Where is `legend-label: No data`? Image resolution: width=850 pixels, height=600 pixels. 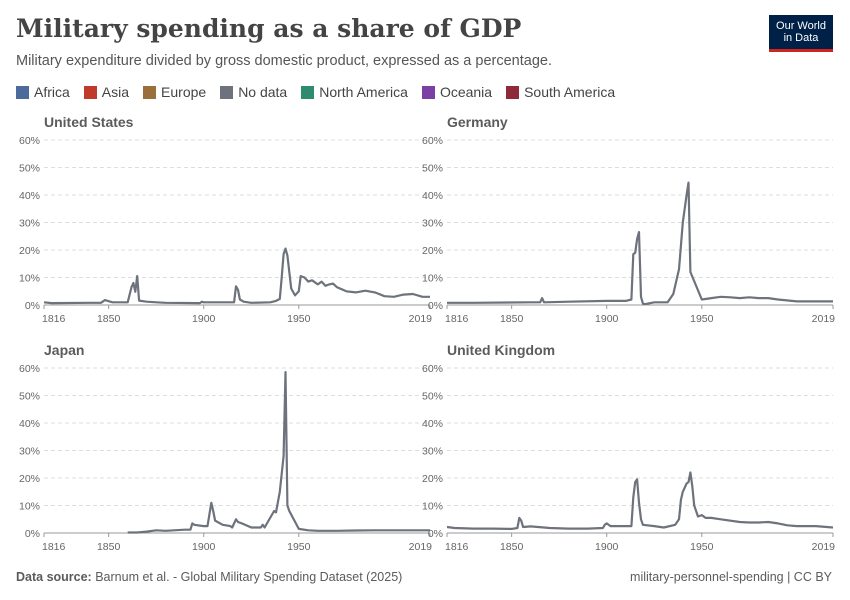
legend-label: No data is located at coordinates (263, 92).